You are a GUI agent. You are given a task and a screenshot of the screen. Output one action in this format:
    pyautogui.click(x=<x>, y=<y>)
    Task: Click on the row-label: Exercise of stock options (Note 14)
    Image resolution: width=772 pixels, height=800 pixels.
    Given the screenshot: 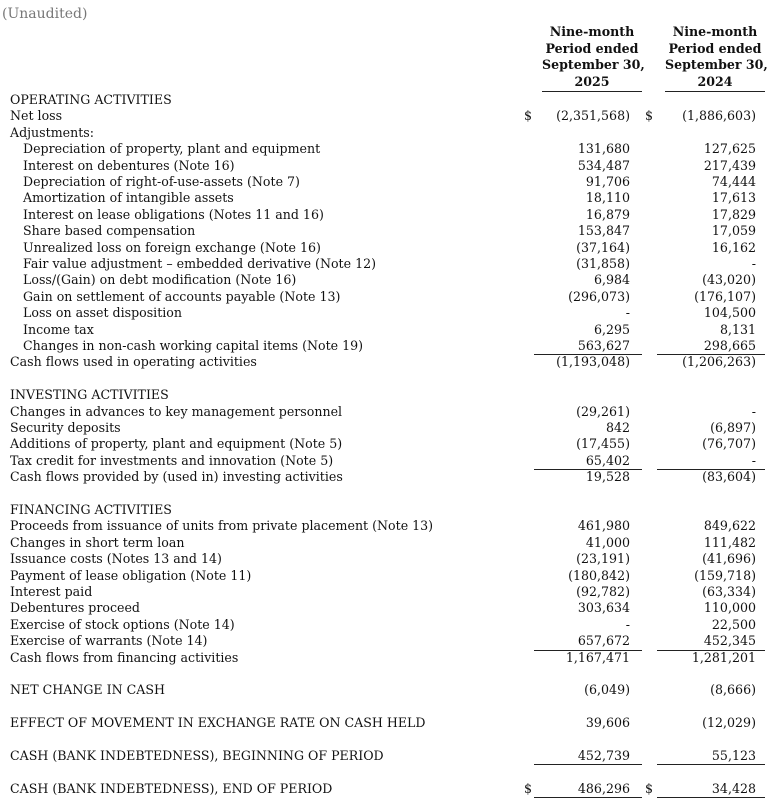 What is the action you would take?
    pyautogui.click(x=122, y=624)
    